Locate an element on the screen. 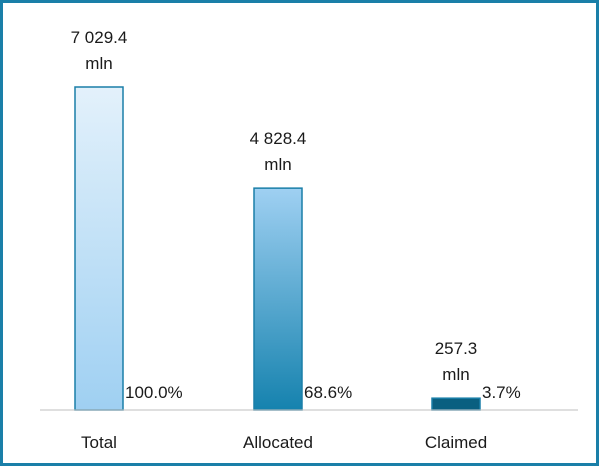 This screenshot has width=599, height=466. percent-label-allocated: 68.6% is located at coordinates (328, 392).